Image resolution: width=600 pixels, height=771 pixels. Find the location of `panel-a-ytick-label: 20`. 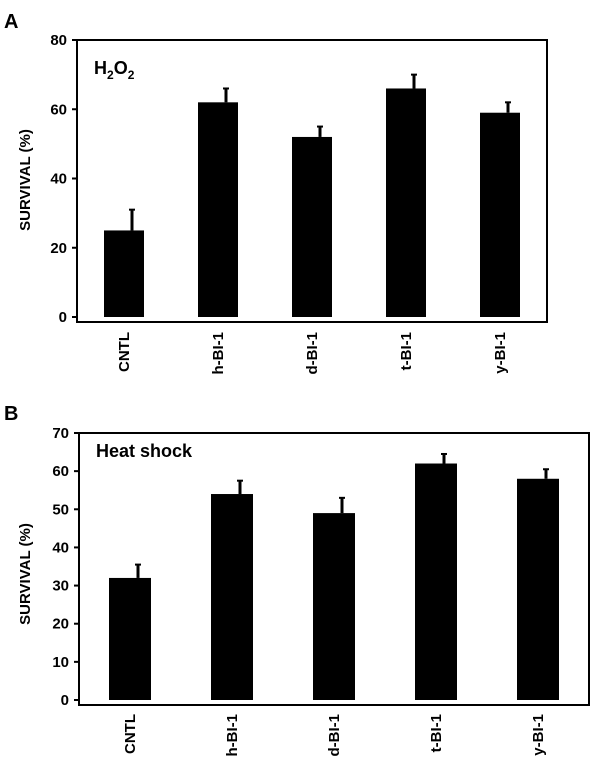

panel-a-ytick-label: 20 is located at coordinates (58, 248).